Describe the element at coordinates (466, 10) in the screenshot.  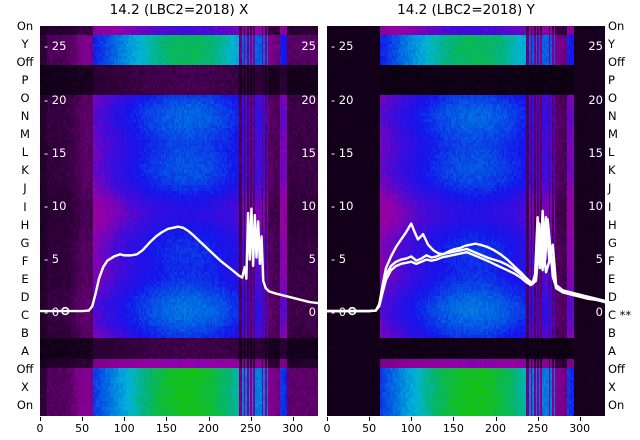
I see `panel-title-right: 14.2 (LBC2=2018) Y` at that location.